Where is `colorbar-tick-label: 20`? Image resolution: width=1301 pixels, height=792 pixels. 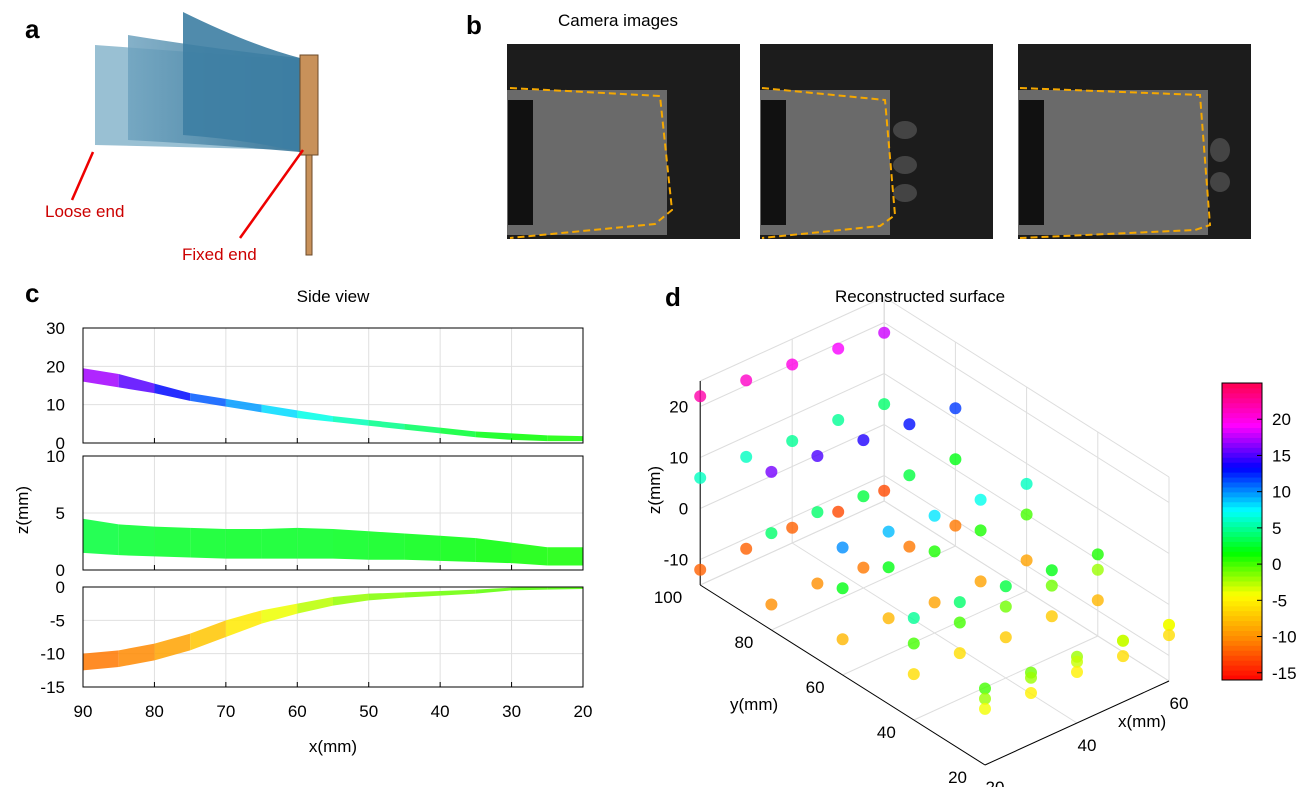
colorbar-tick-label: 20 is located at coordinates (1281, 419).